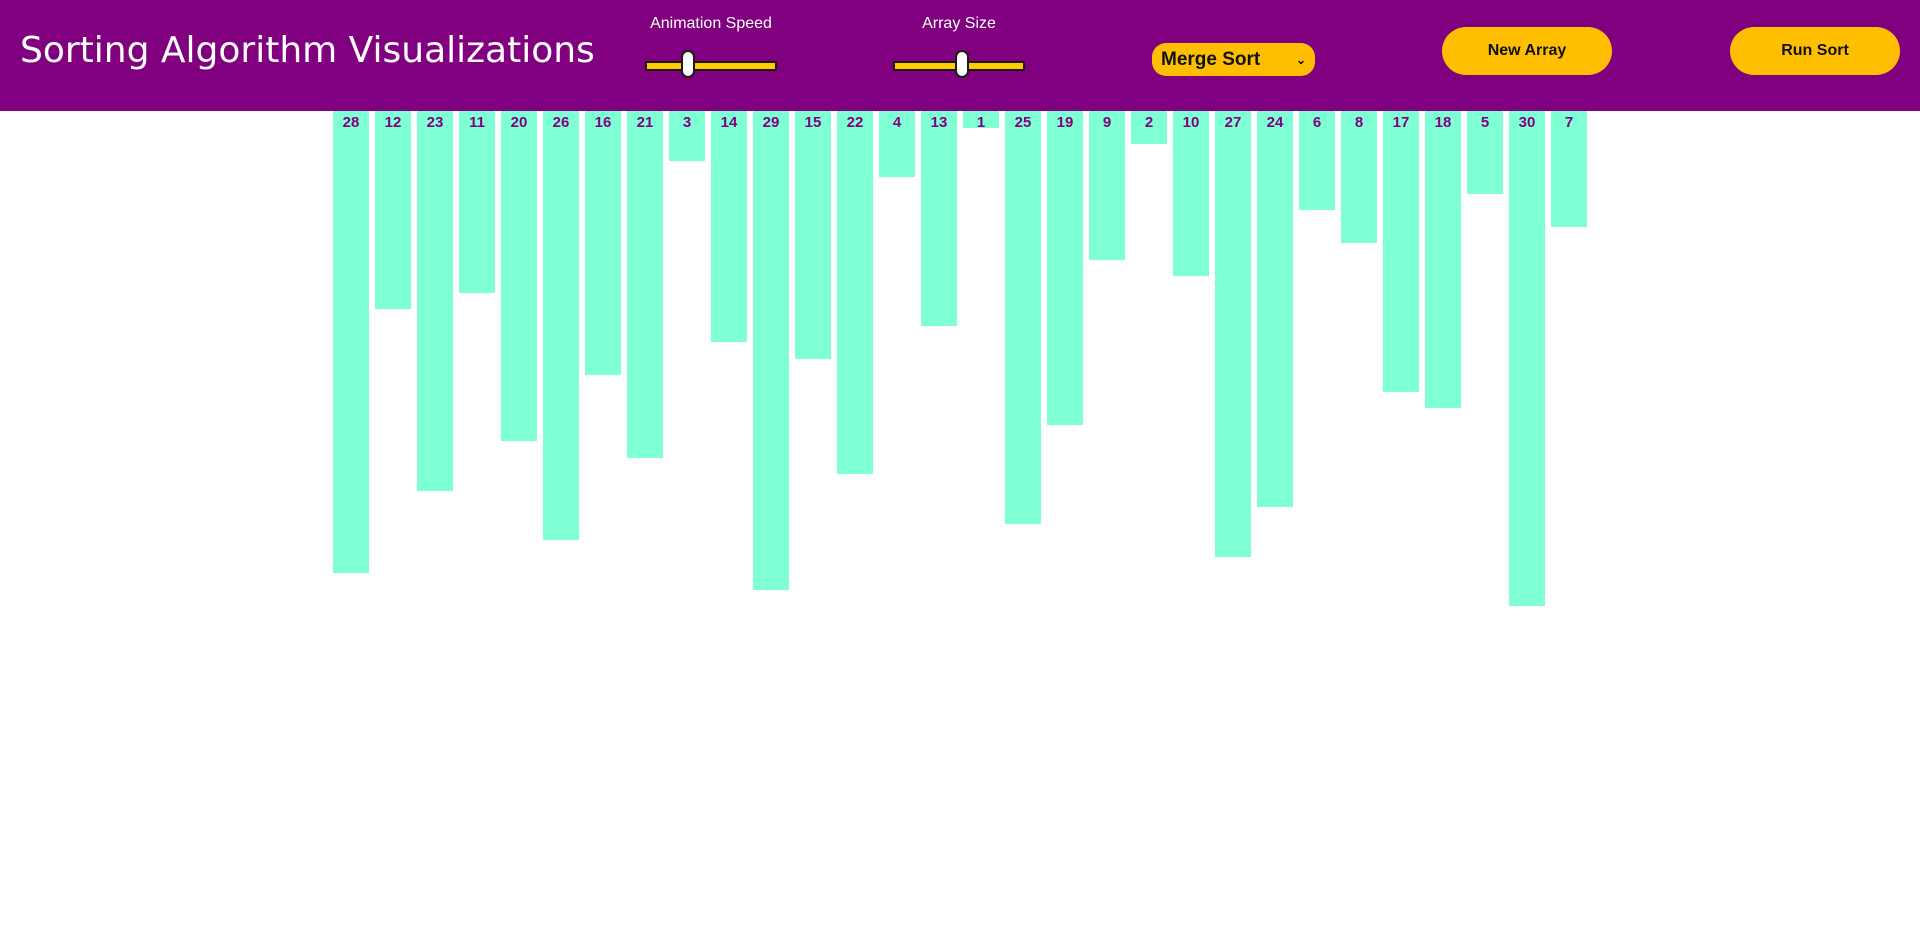 This screenshot has width=1920, height=925. What do you see at coordinates (711, 23) in the screenshot?
I see `animation-speed-label: Animation Speed` at bounding box center [711, 23].